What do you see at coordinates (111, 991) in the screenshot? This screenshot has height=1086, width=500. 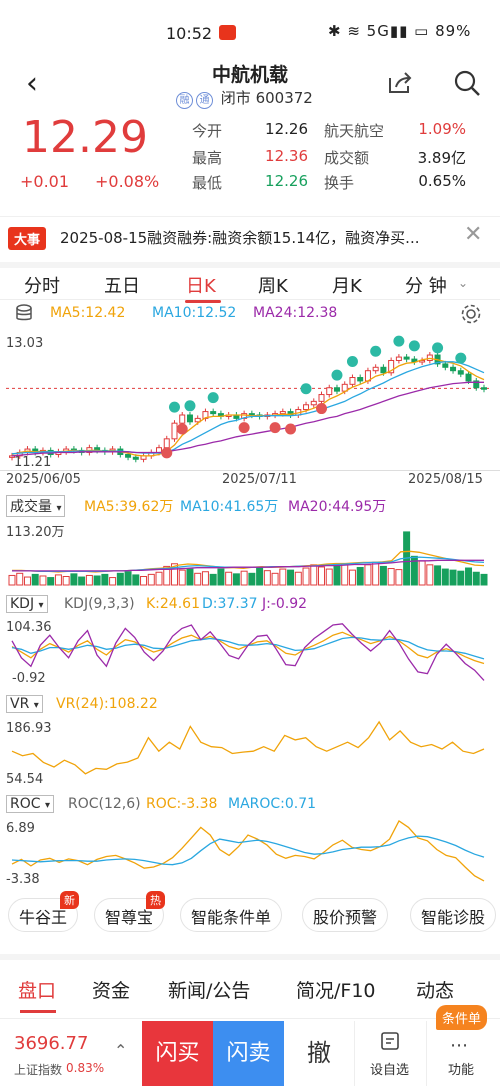 I see `tab-capital: 资金` at bounding box center [111, 991].